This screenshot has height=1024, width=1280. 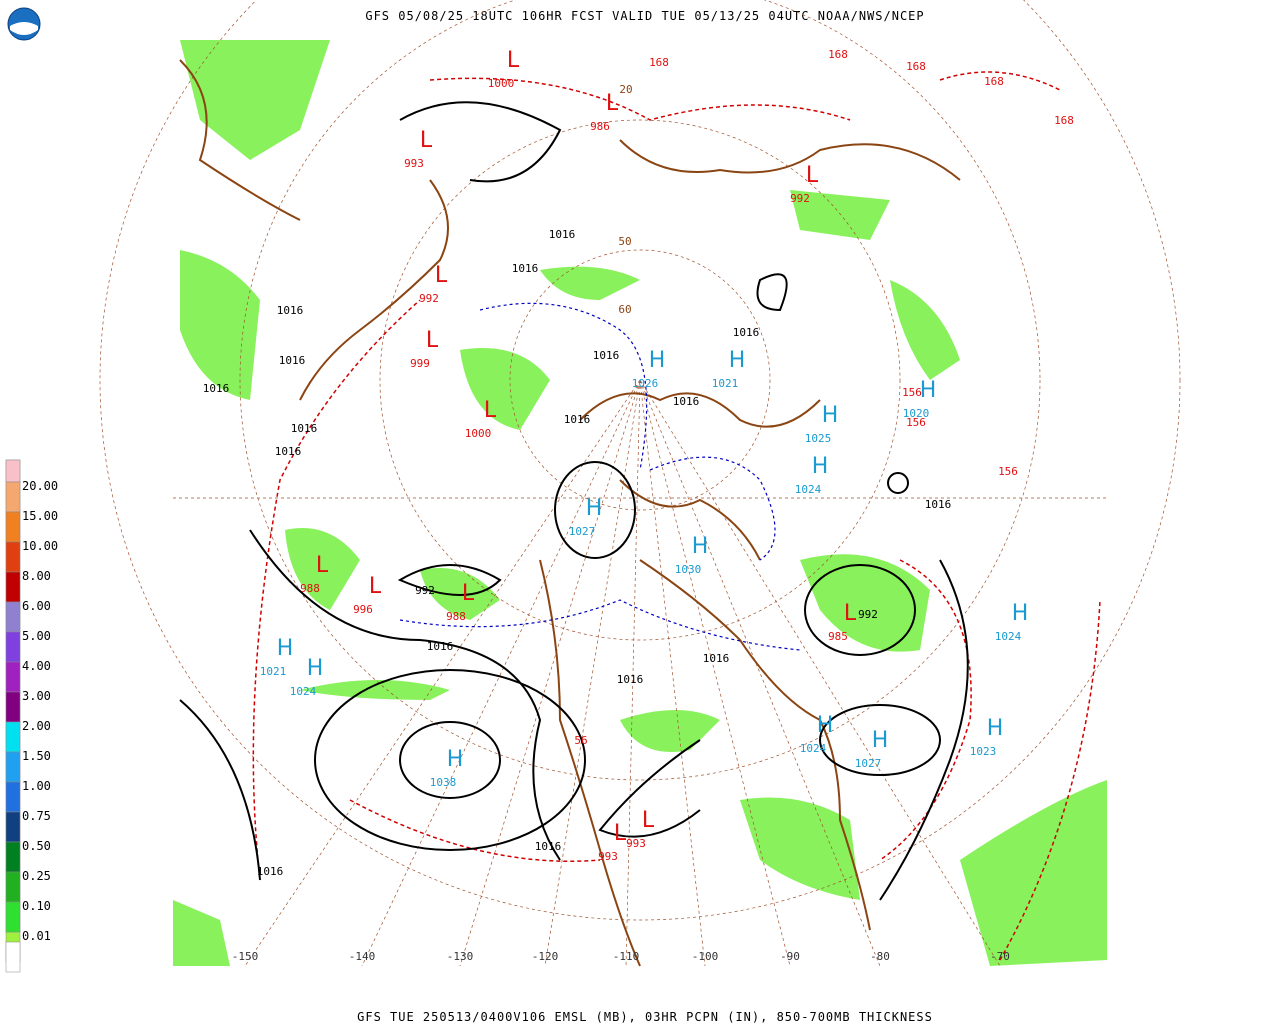 What do you see at coordinates (645, 383) in the screenshot?
I see `system-pressure: 1026` at bounding box center [645, 383].